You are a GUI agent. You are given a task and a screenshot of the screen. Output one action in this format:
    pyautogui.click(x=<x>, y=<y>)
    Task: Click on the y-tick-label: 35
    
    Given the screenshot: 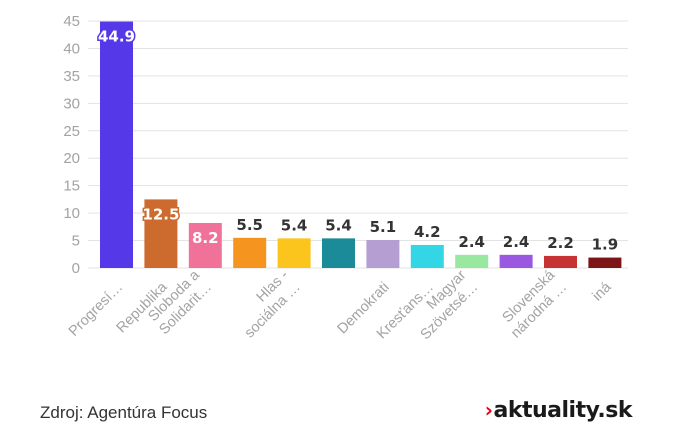 What is the action you would take?
    pyautogui.click(x=71, y=76)
    